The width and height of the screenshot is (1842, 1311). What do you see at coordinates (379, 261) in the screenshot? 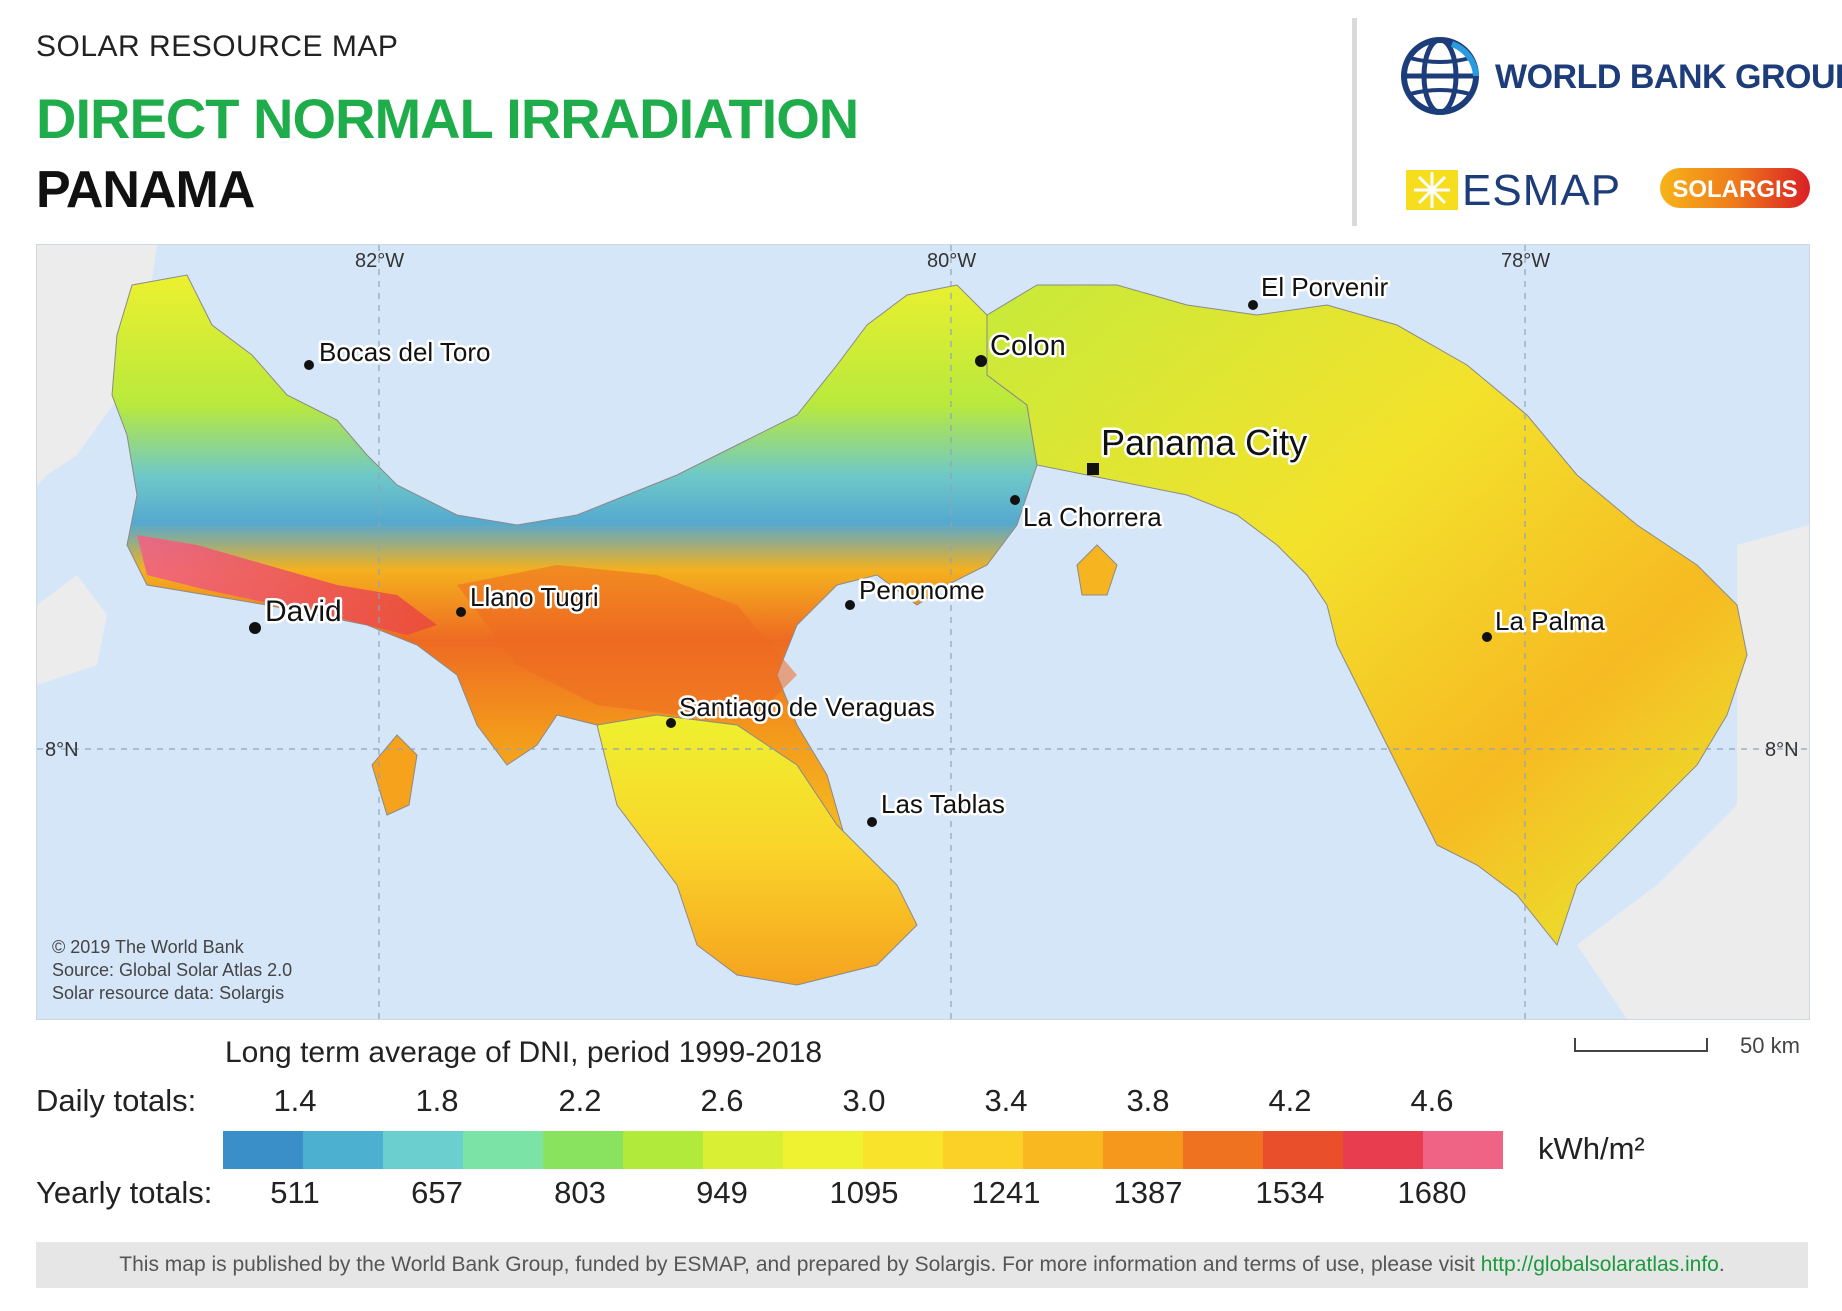
I see `lon-label-82w: 82°W` at bounding box center [379, 261].